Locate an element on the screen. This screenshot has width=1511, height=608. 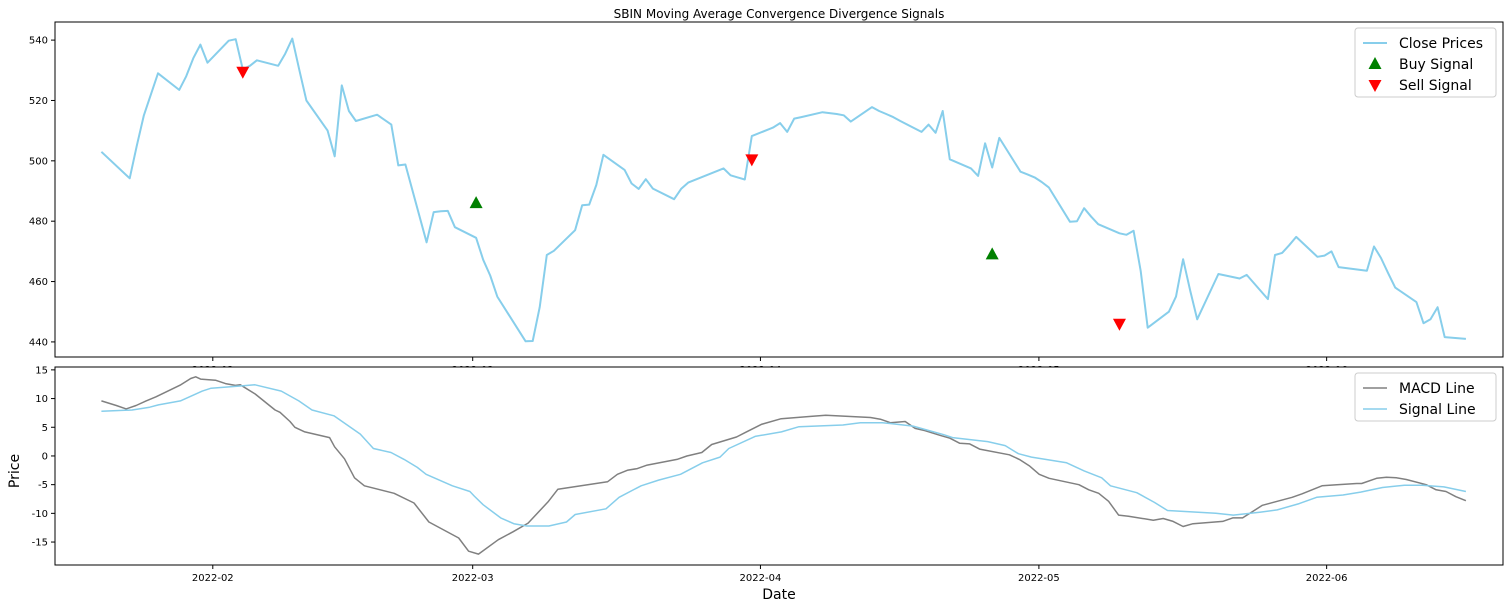
y-tick-label-10: 10 is located at coordinates (41, 399).